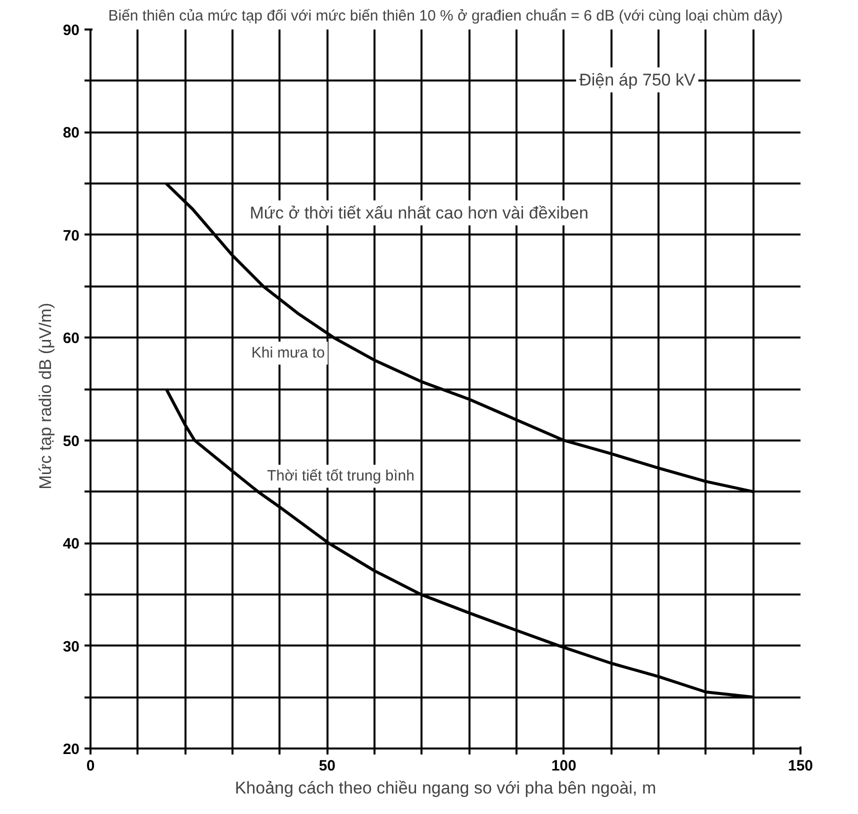 The width and height of the screenshot is (858, 814). Describe the element at coordinates (445, 788) in the screenshot. I see `x-axis-title: Khoảng cách theo chiều ngang so với pha bên ngoài, m` at that location.